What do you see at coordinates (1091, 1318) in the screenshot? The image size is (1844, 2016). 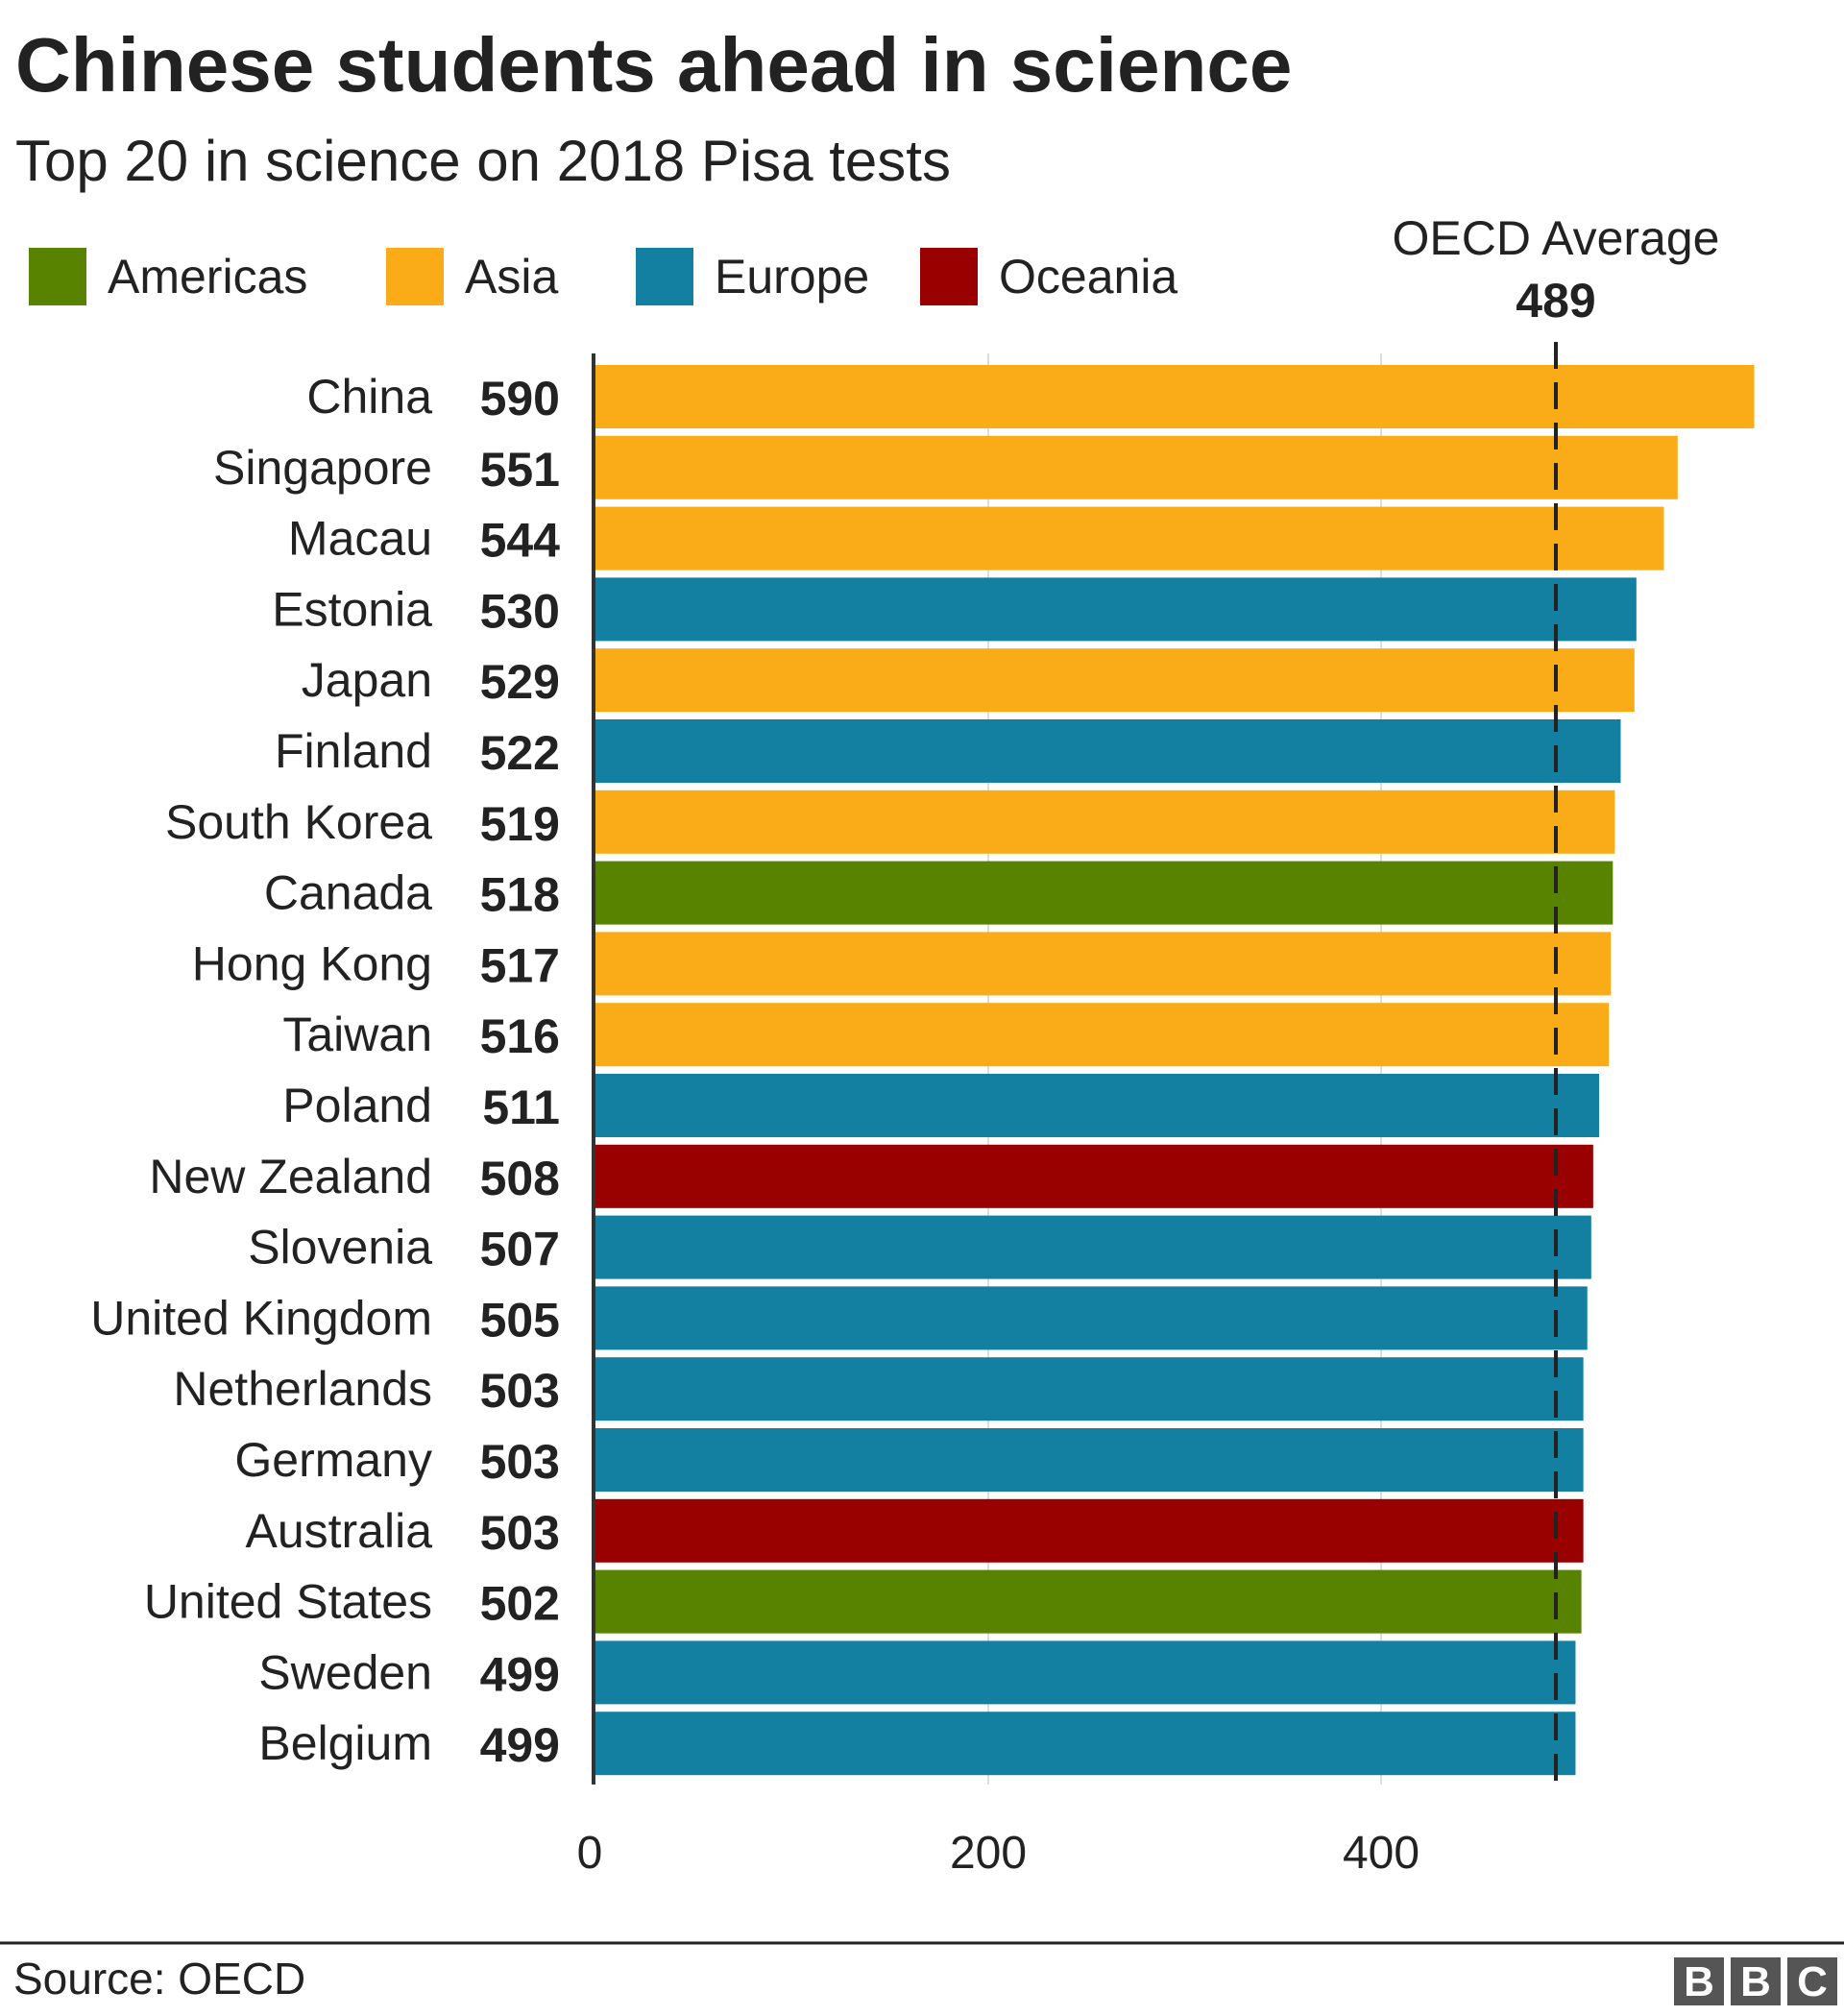 I see `bar-united-kingdom` at bounding box center [1091, 1318].